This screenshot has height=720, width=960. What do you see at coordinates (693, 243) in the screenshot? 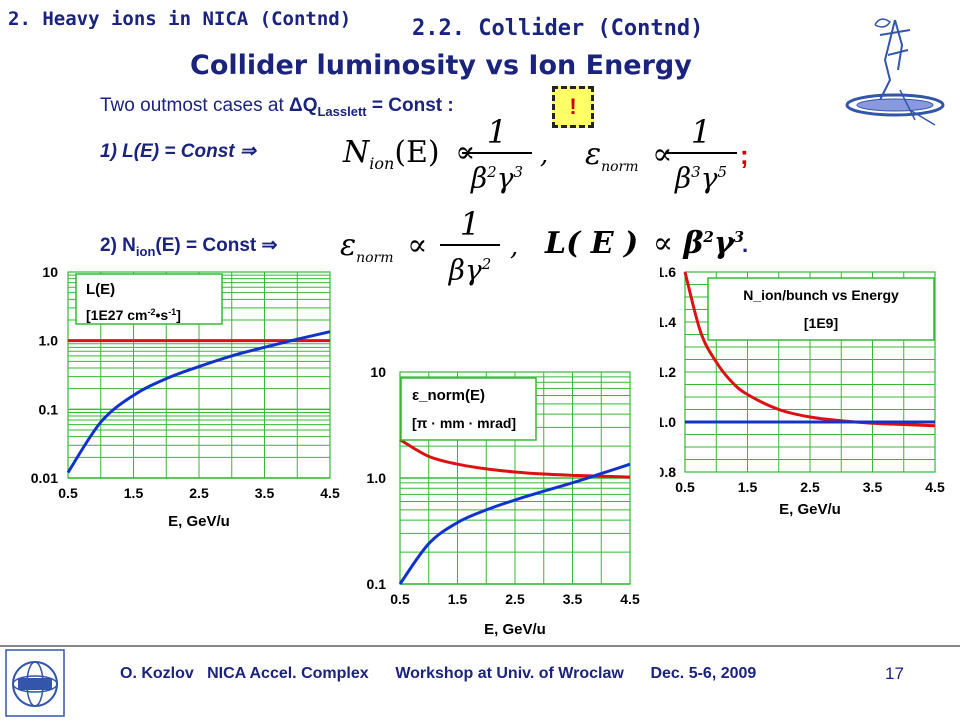
I see `f4-beta: β` at bounding box center [693, 243].